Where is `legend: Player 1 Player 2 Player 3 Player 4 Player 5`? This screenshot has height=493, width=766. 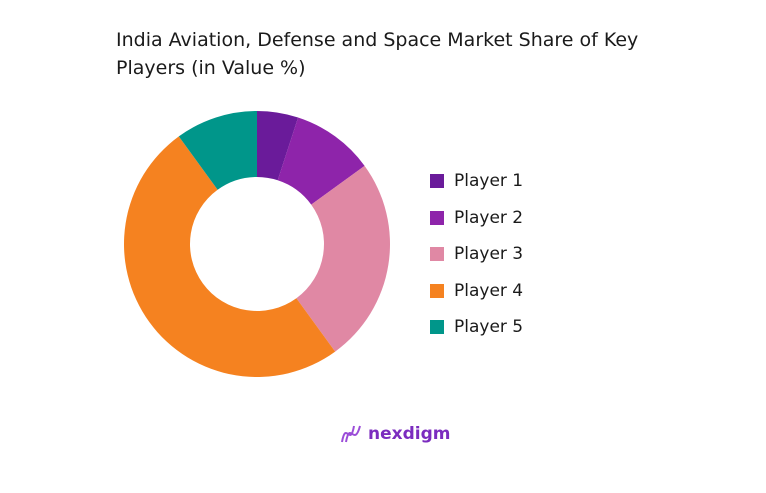 legend: Player 1 Player 2 Player 3 Player 4 Player 5 is located at coordinates (476, 254).